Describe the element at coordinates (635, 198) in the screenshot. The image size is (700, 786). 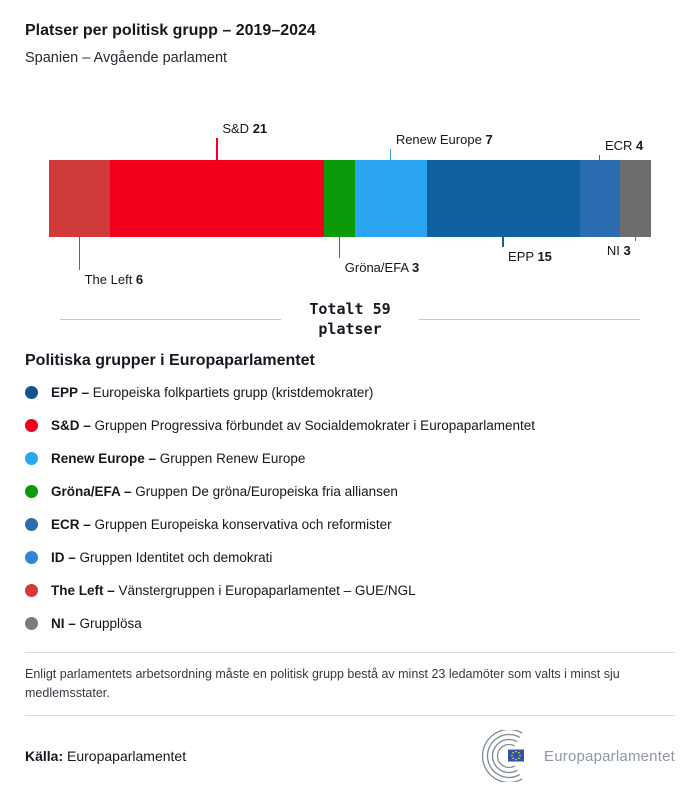
I see `bar-segment-ni` at that location.